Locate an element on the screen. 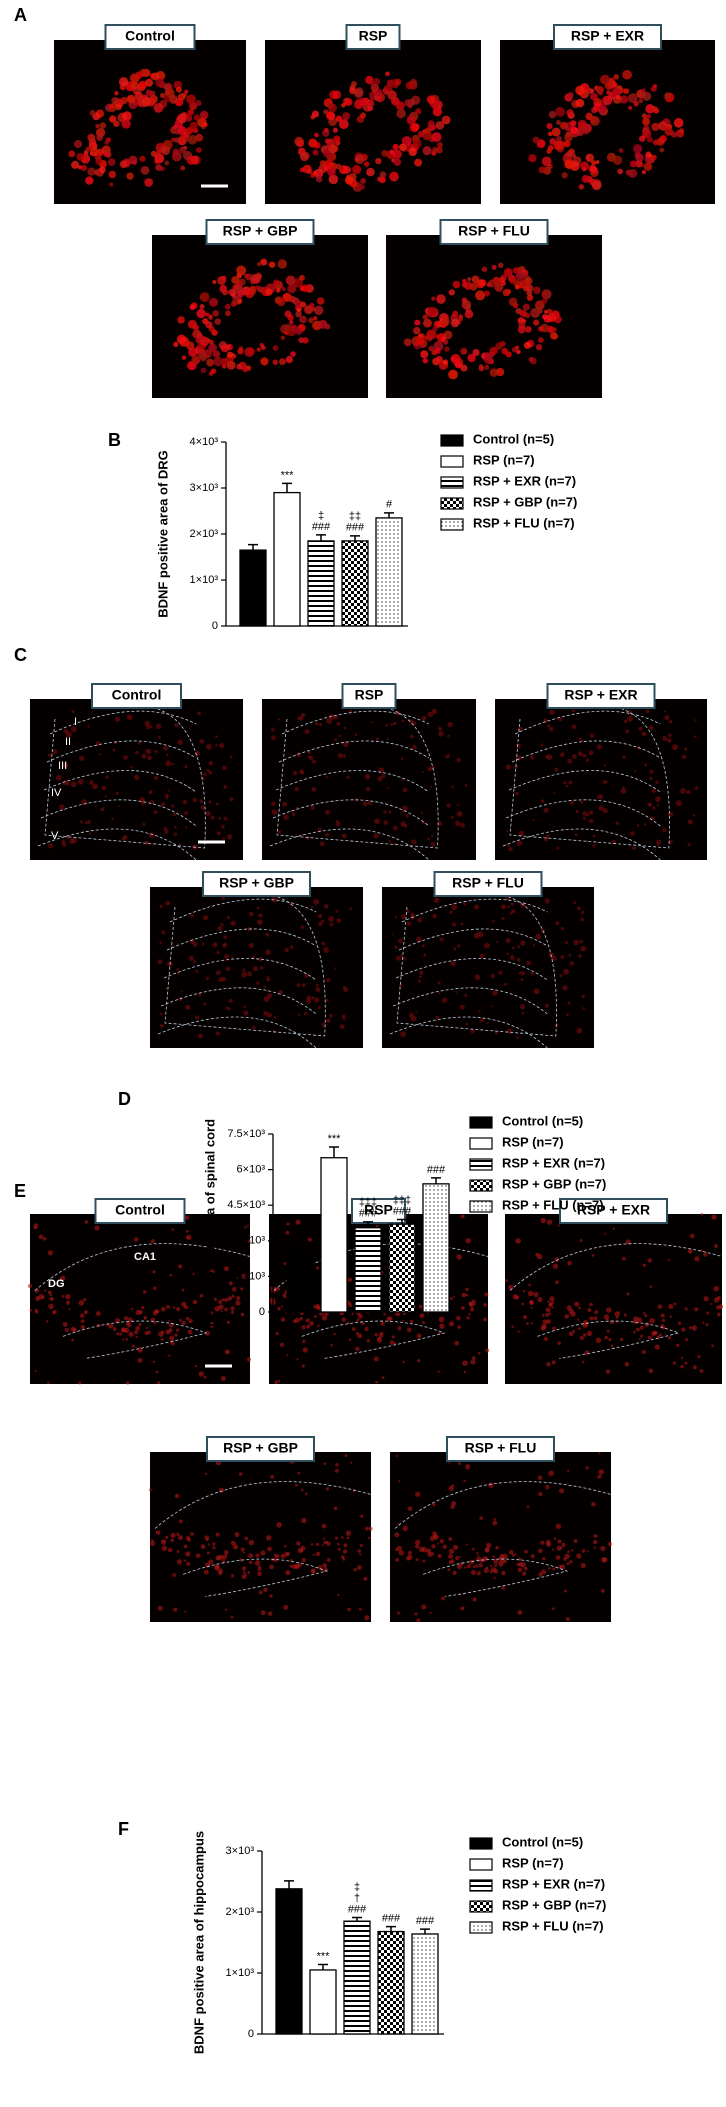  image-label-box is located at coordinates (256, 884).